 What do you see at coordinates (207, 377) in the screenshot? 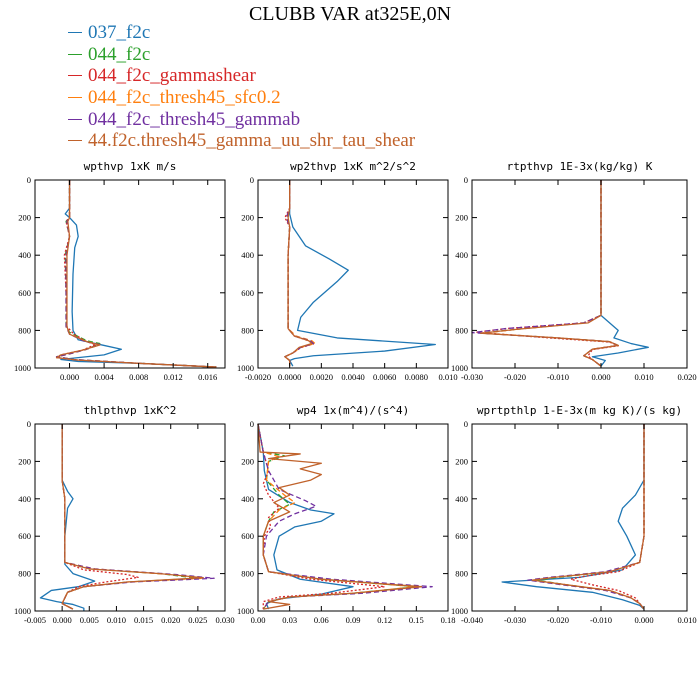
I see `x-tick-label: 0.016` at bounding box center [207, 377].